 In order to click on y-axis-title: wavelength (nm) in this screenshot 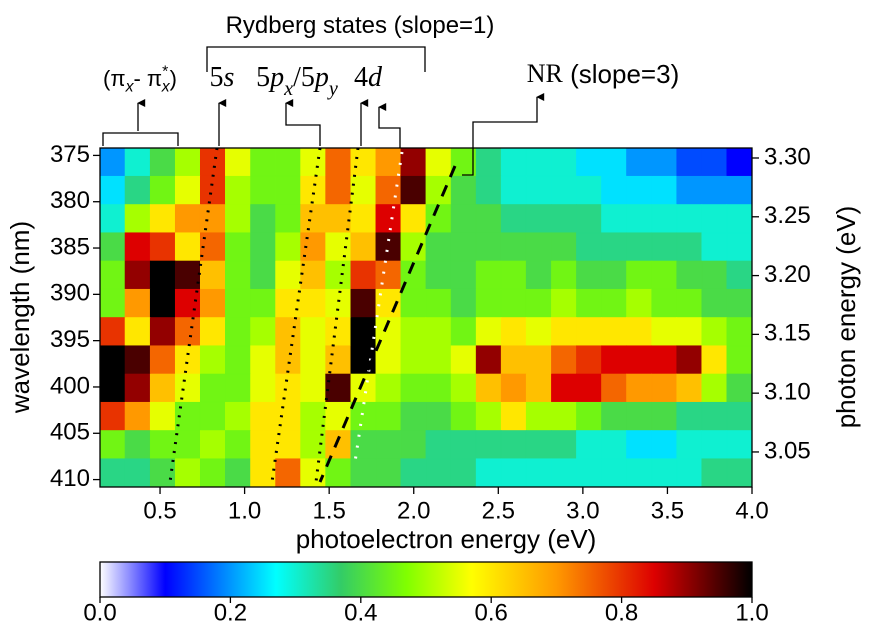, I will do `click(20, 317)`.